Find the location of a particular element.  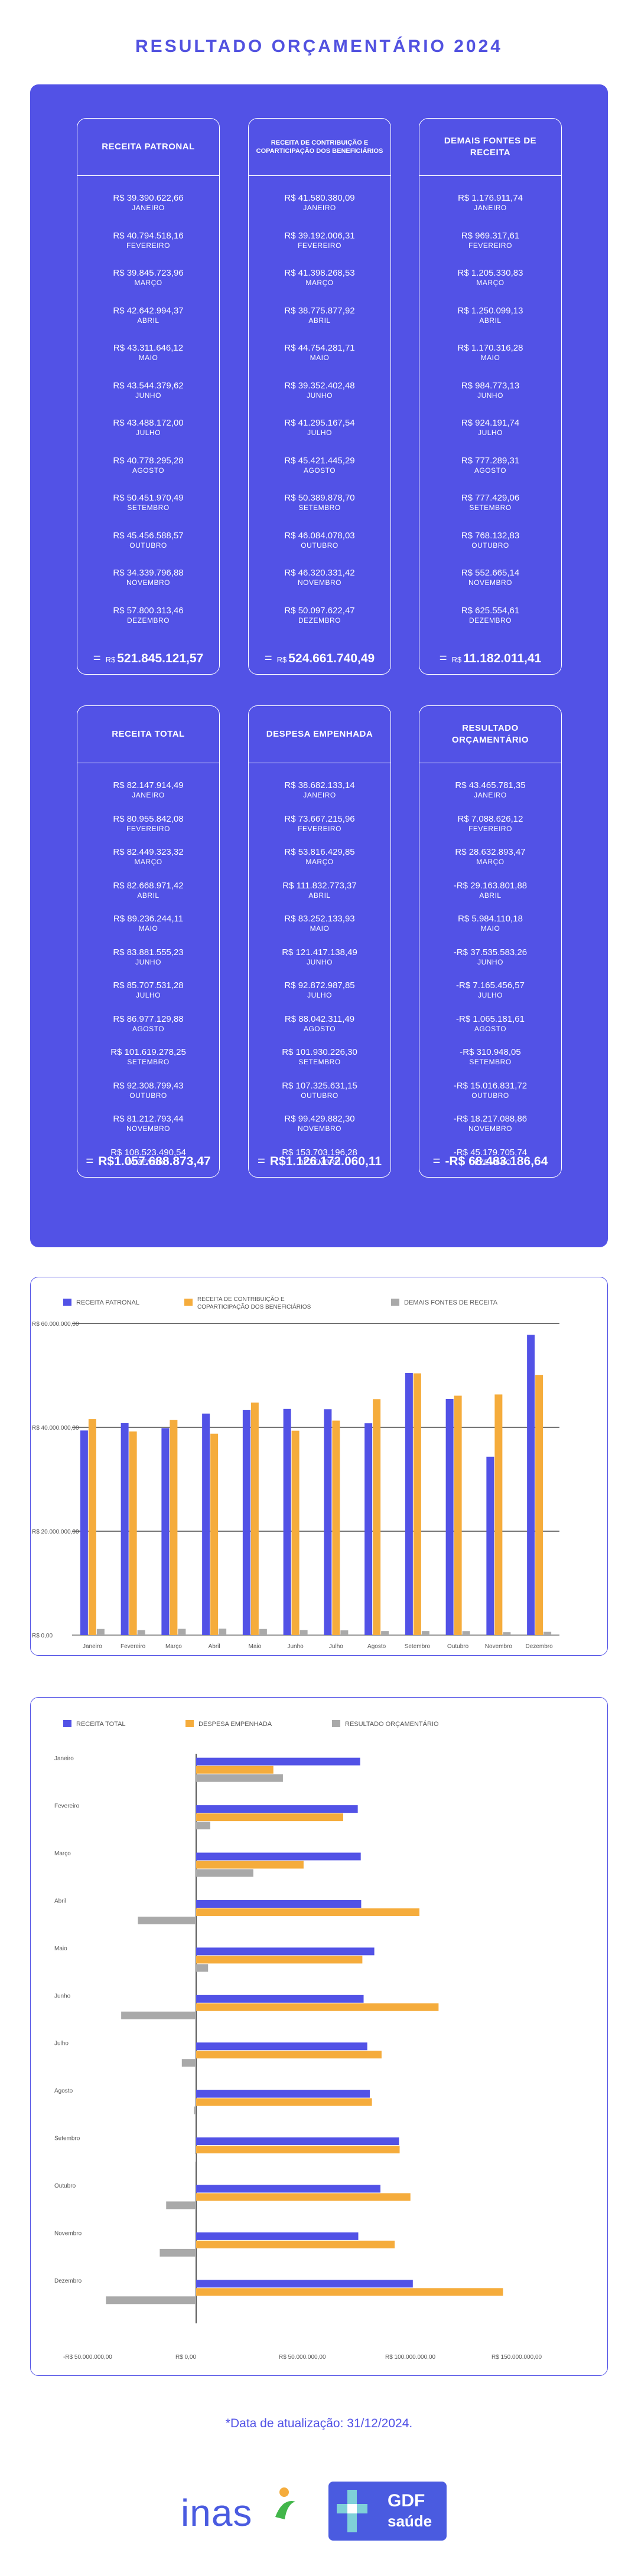

y-tick-label: Fevereiro is located at coordinates (67, 1806).